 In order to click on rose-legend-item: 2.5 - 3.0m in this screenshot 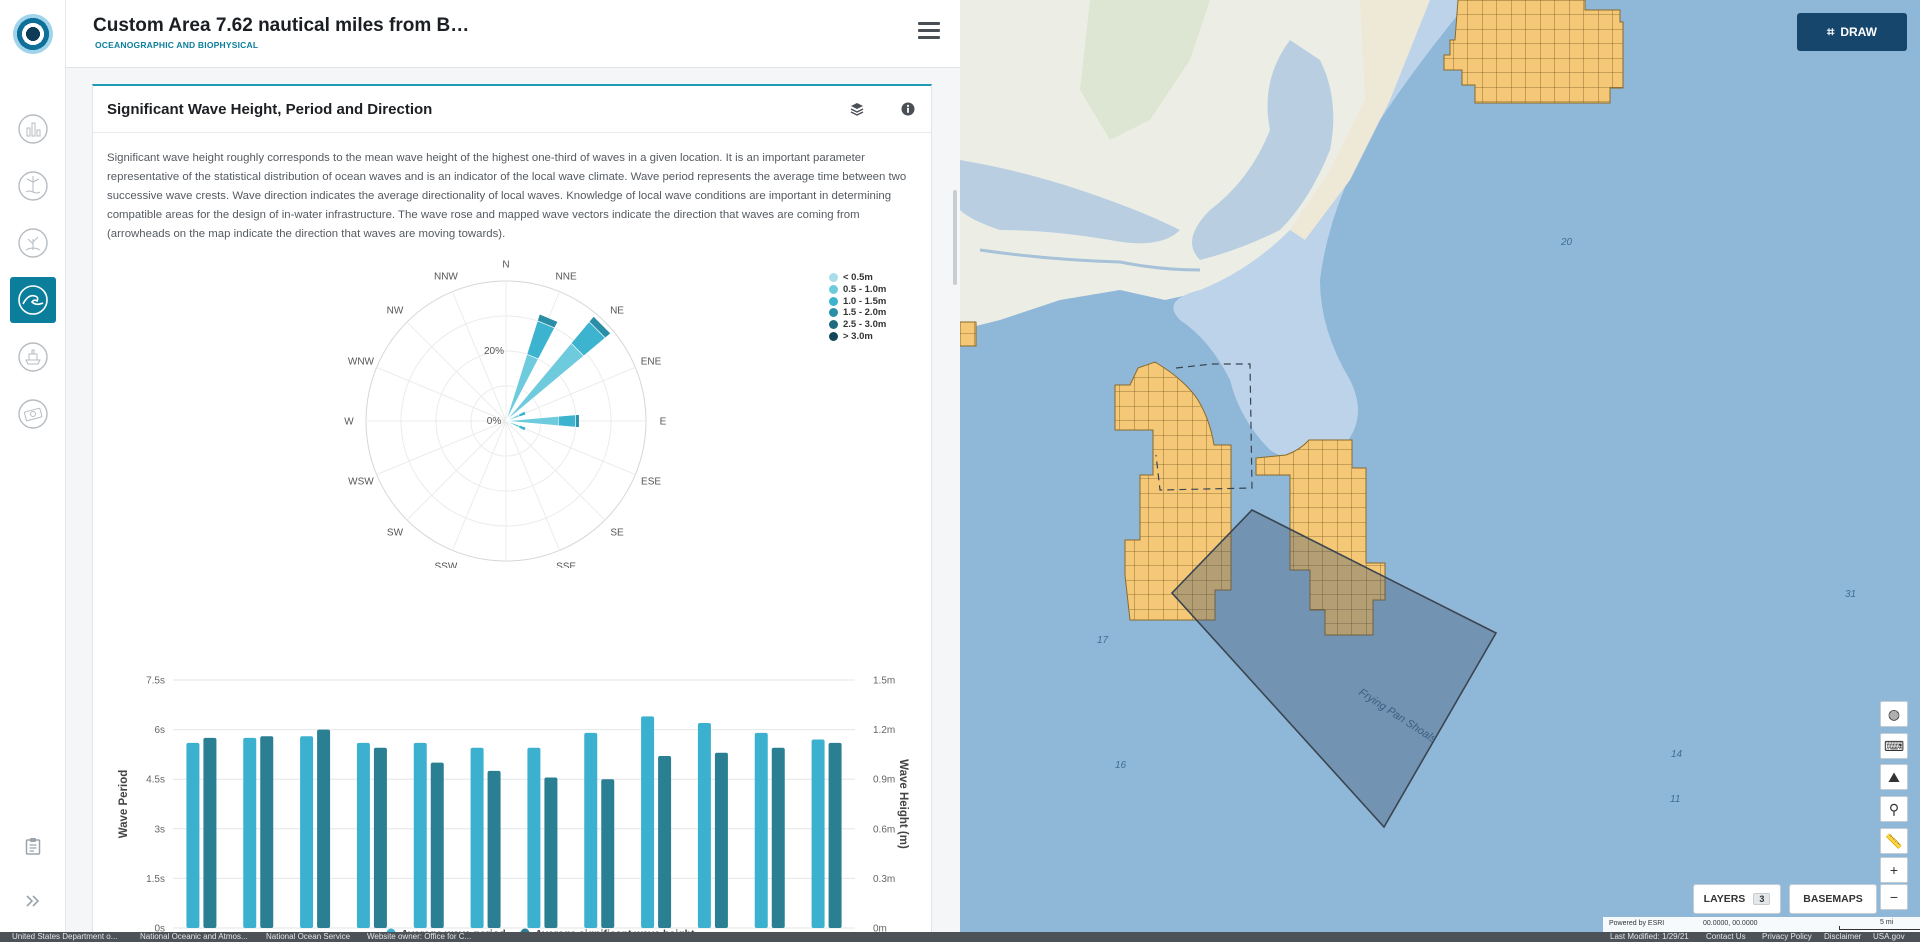, I will do `click(857, 325)`.